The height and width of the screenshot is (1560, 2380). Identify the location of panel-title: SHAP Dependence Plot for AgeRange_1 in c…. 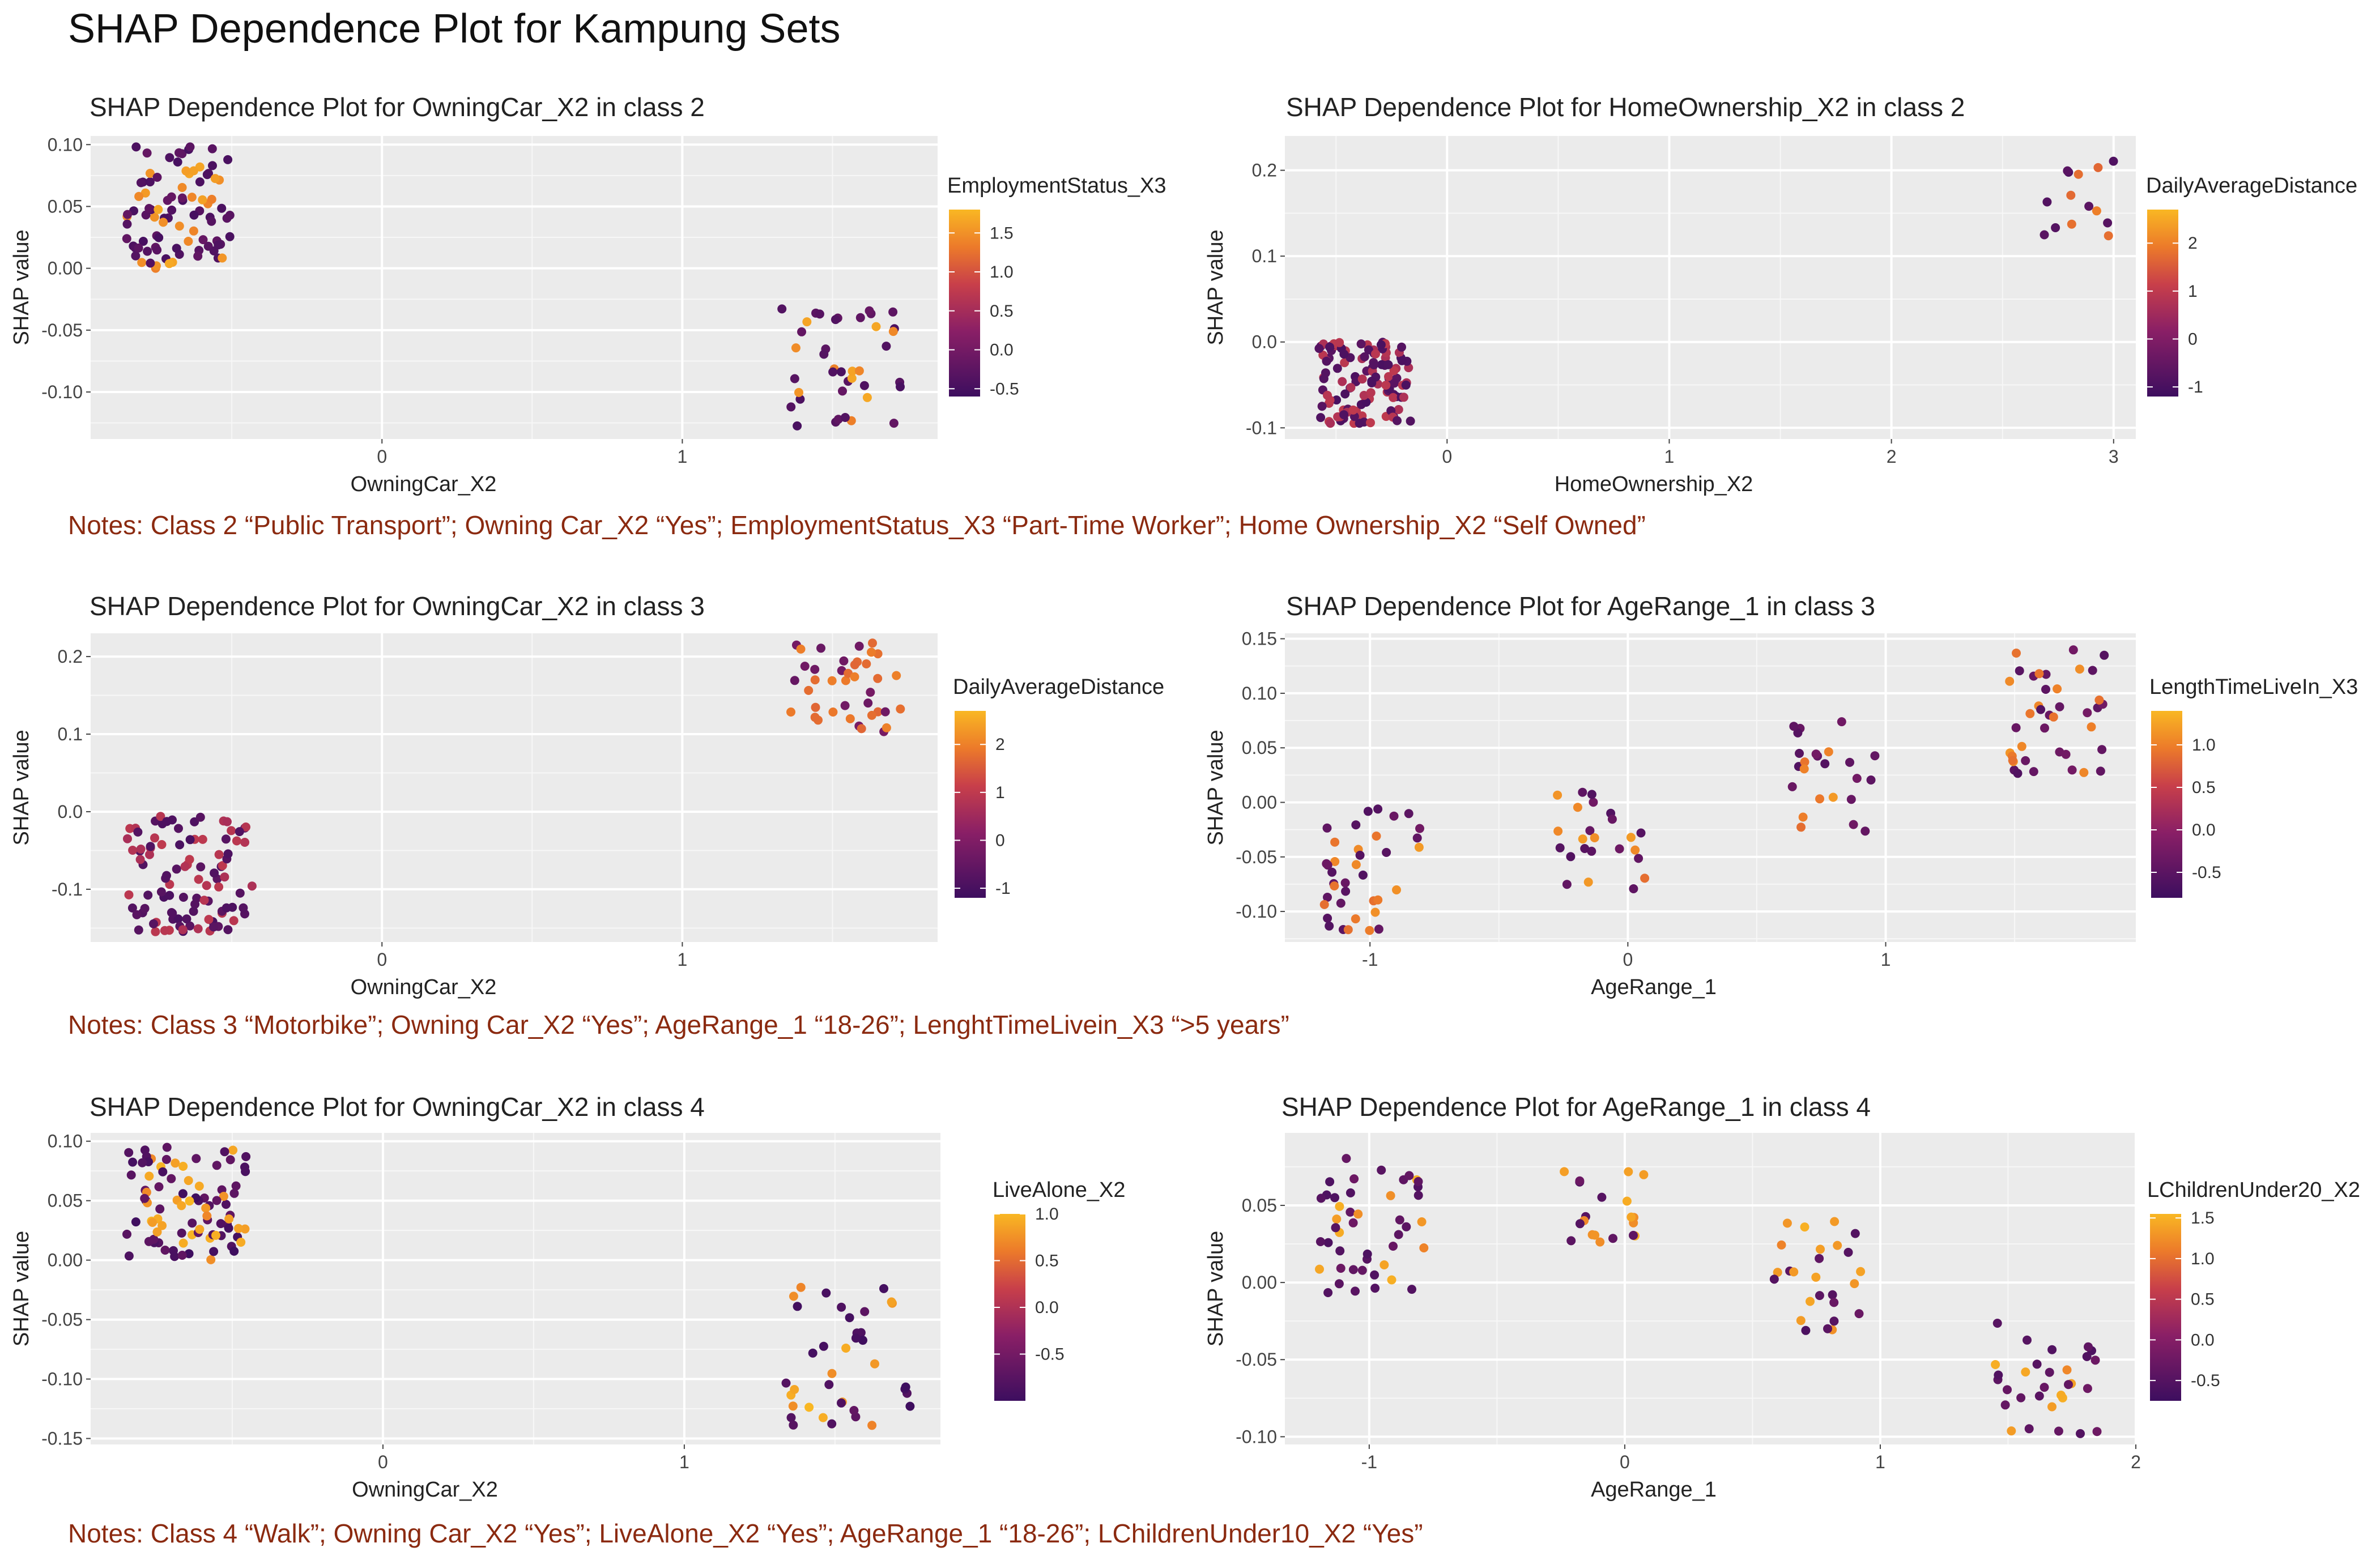
(1576, 1107).